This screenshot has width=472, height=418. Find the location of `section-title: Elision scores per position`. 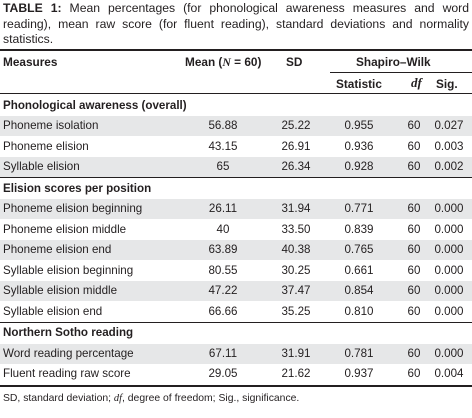

section-title: Elision scores per position is located at coordinates (77, 188).